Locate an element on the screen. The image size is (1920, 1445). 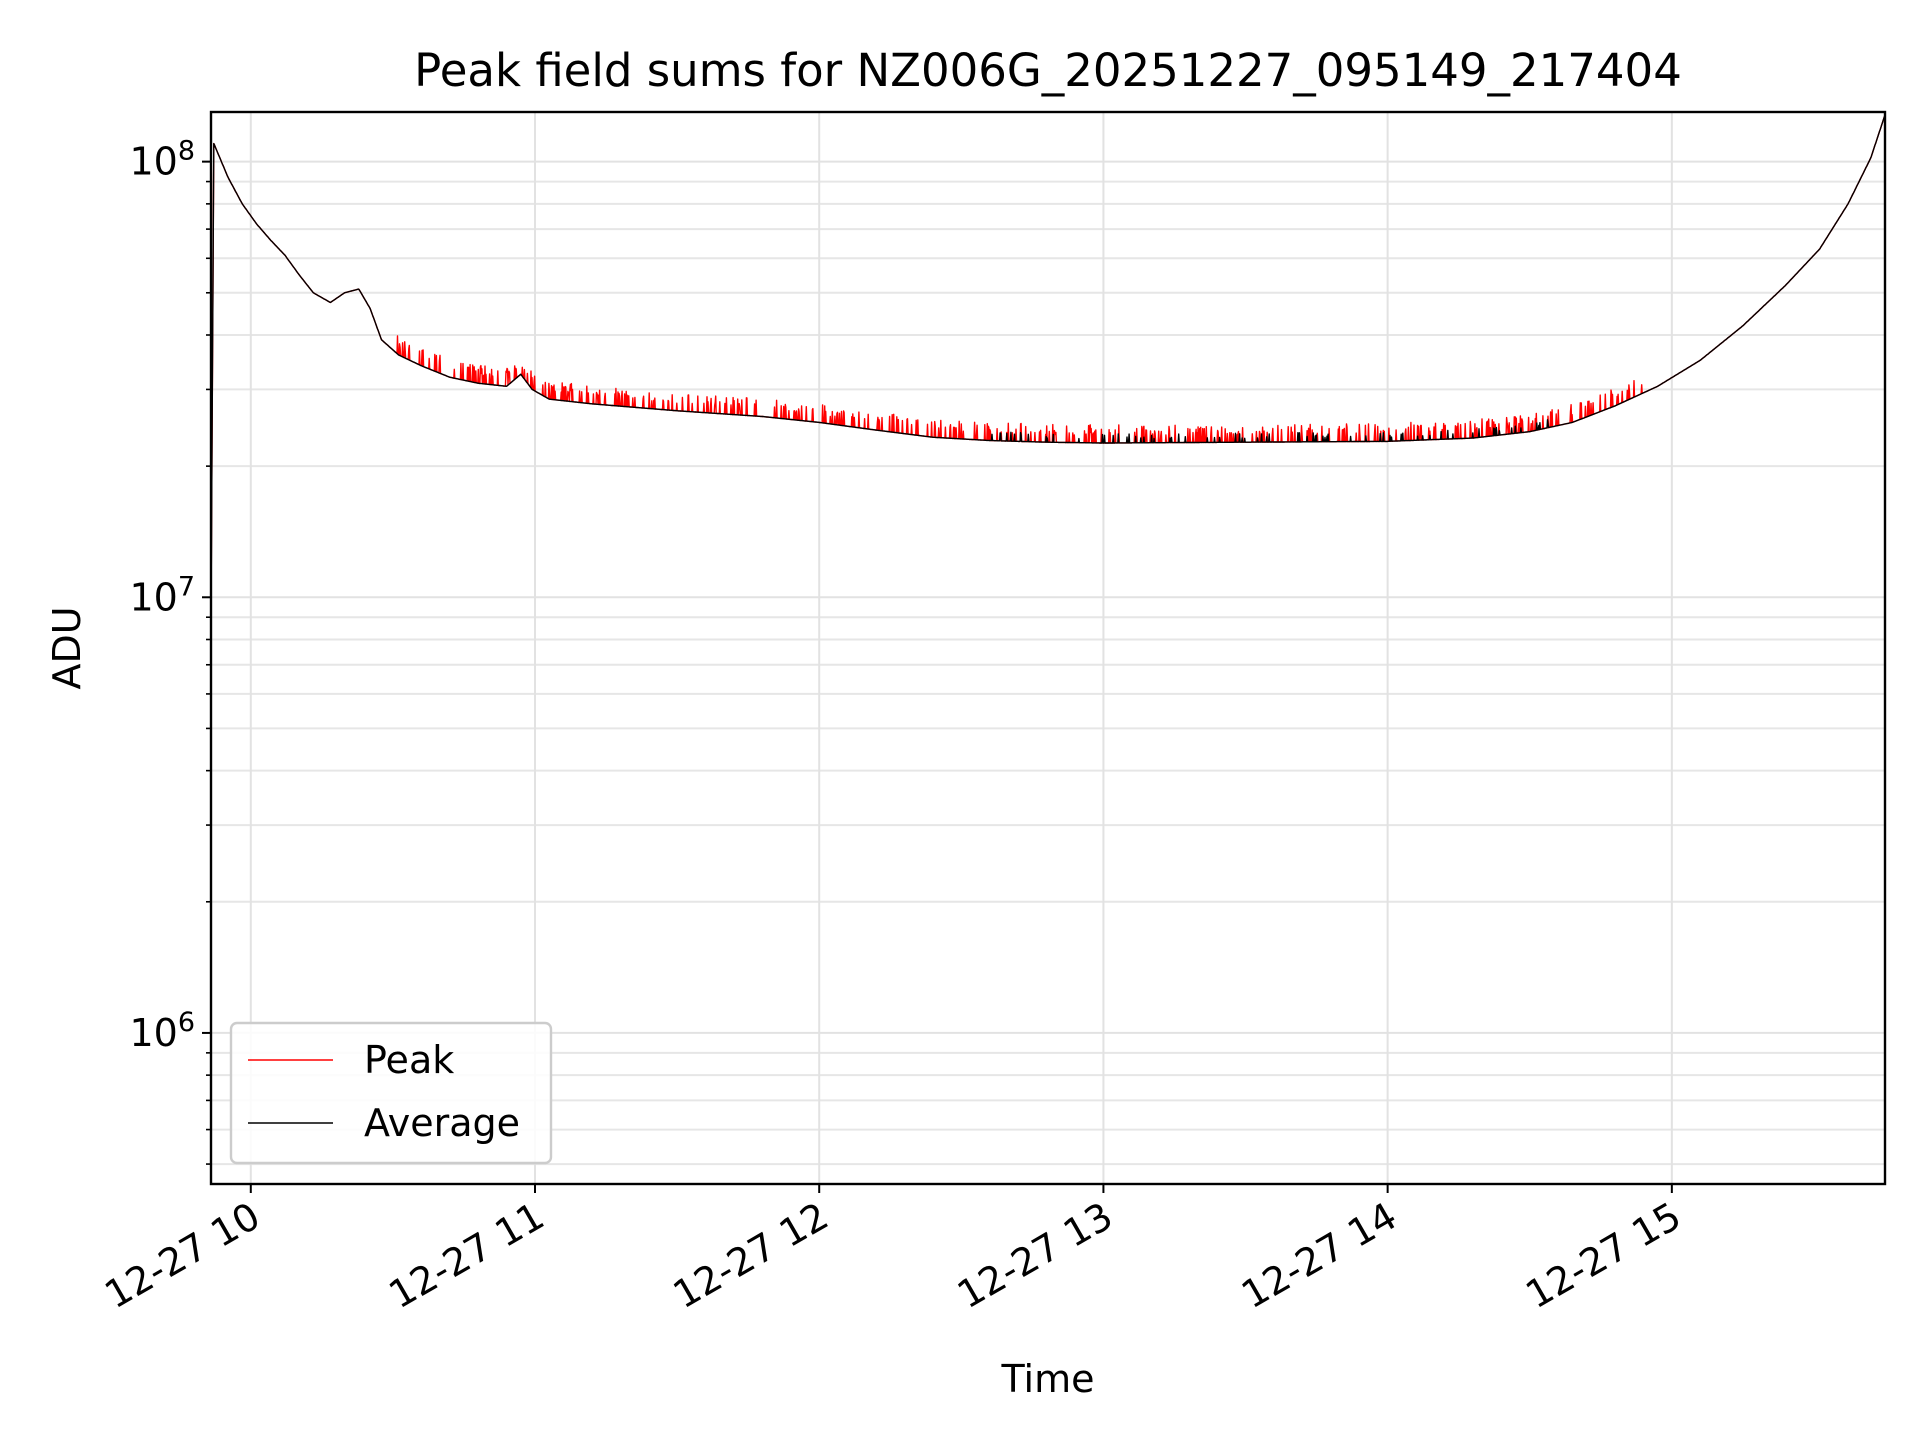
legend-label-peak: Peak is located at coordinates (409, 1060).